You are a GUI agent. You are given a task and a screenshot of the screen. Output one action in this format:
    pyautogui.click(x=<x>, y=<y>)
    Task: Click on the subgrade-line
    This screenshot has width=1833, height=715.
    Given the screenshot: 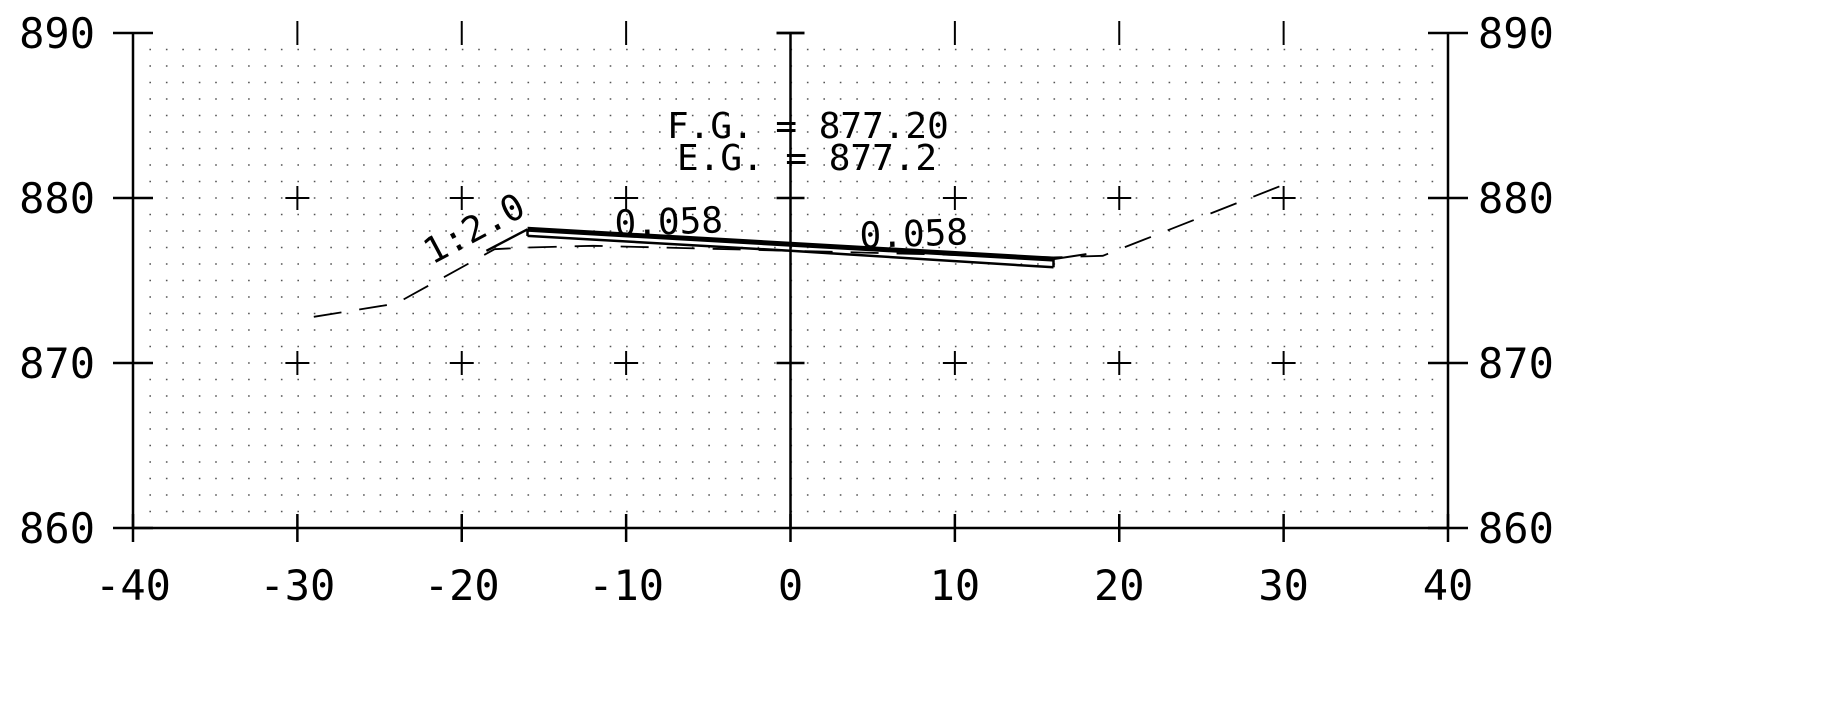 What is the action you would take?
    pyautogui.click(x=790, y=251)
    